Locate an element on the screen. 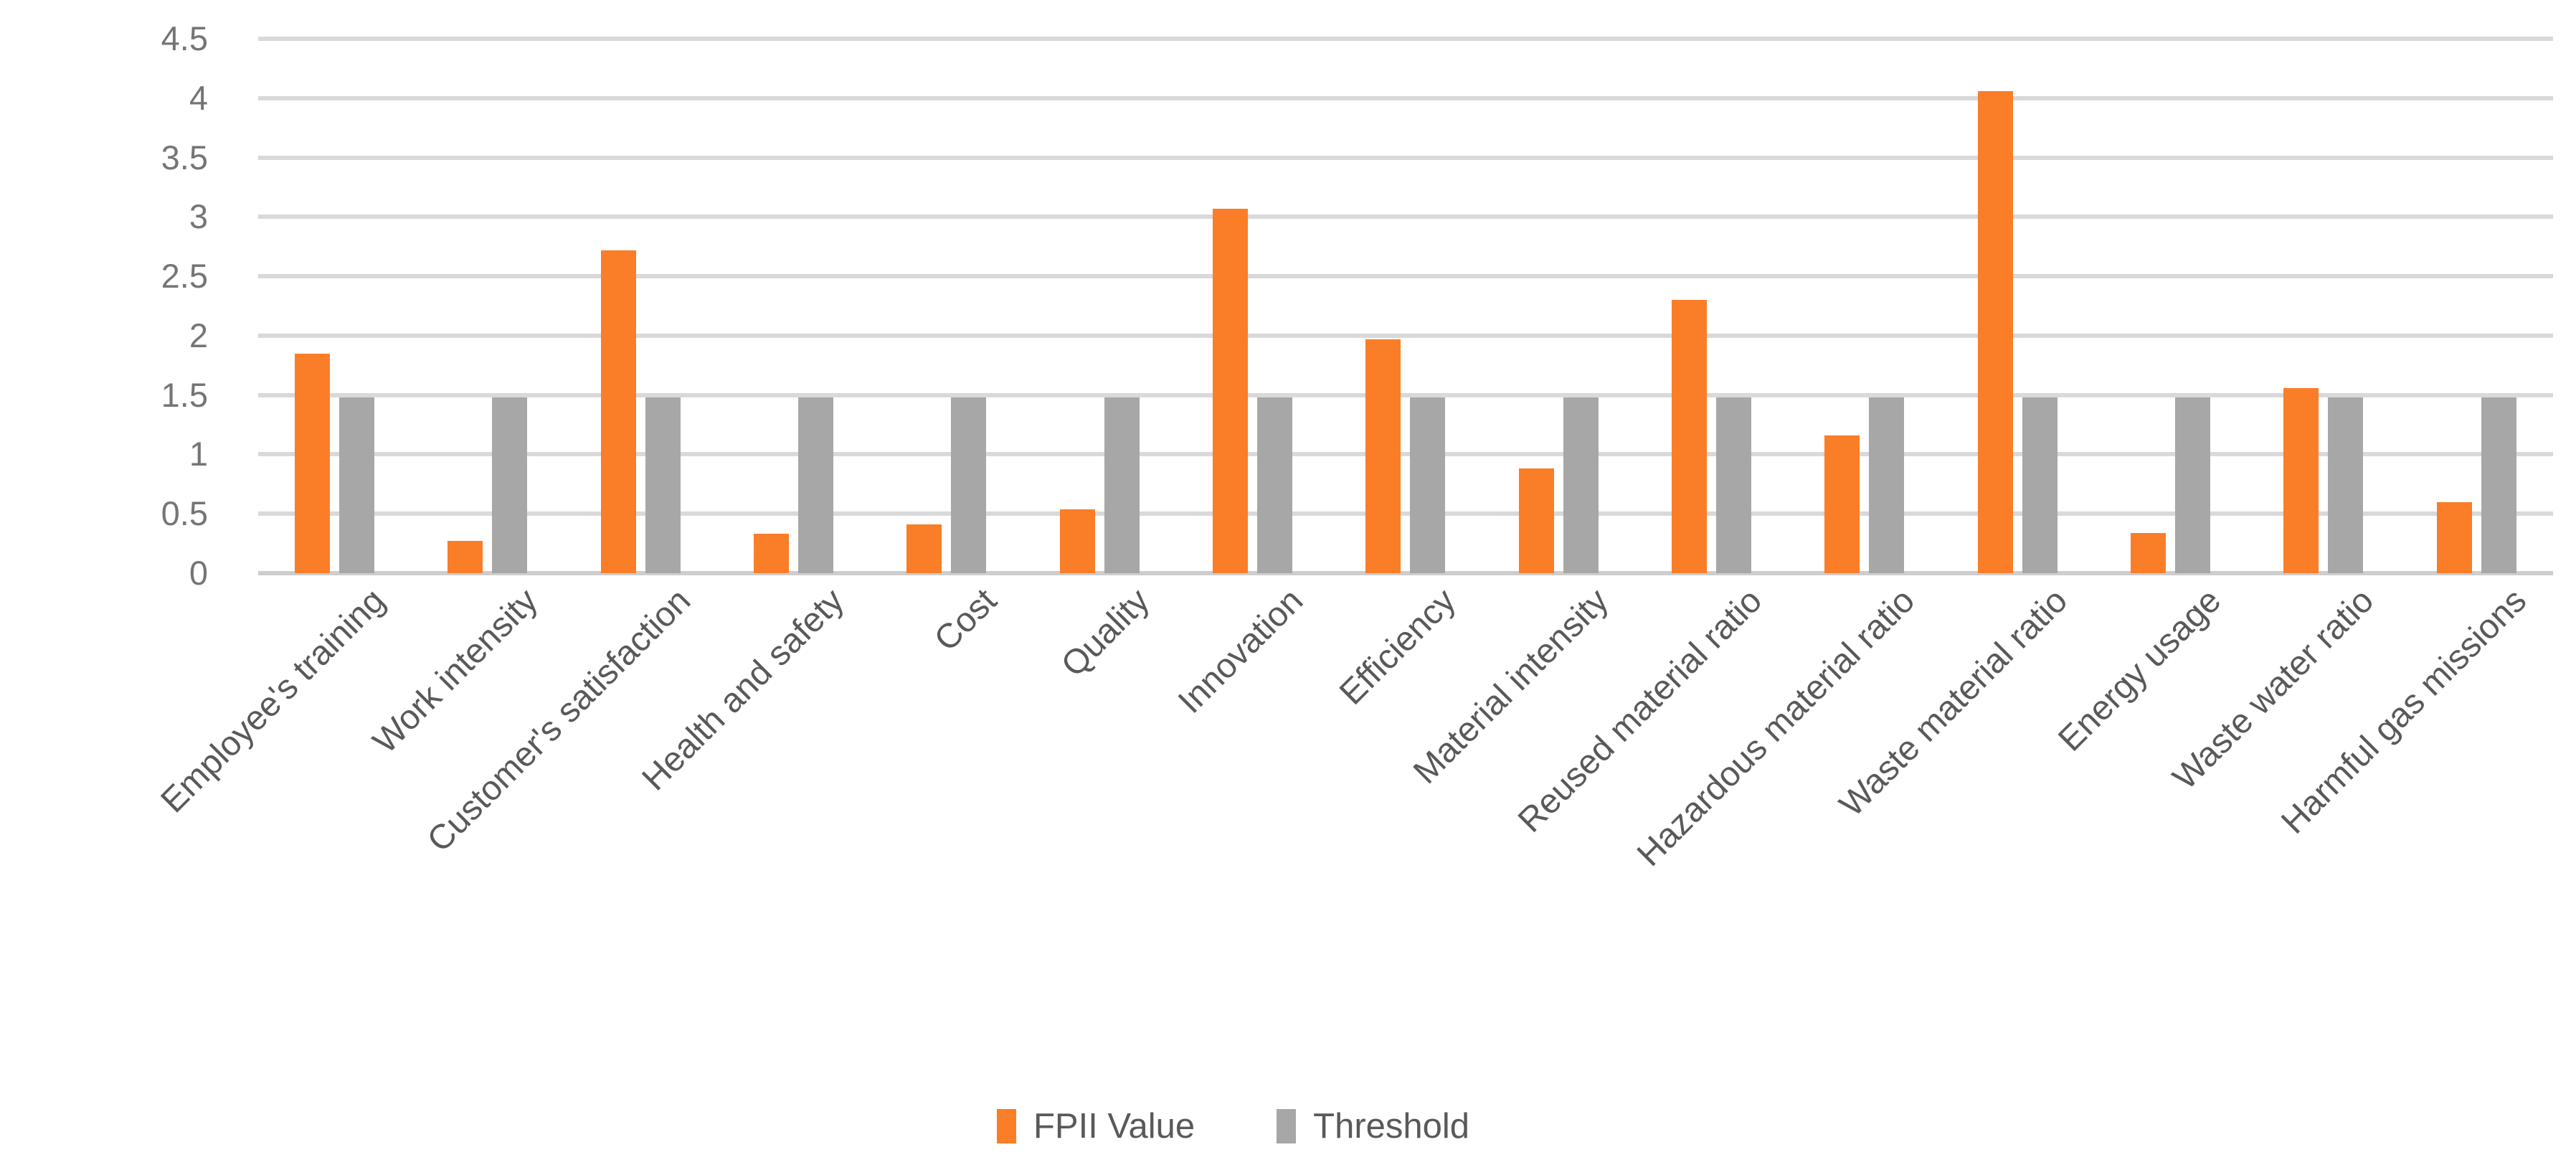 This screenshot has width=2576, height=1165. legend-label-threshold: Threshold is located at coordinates (1391, 1126).